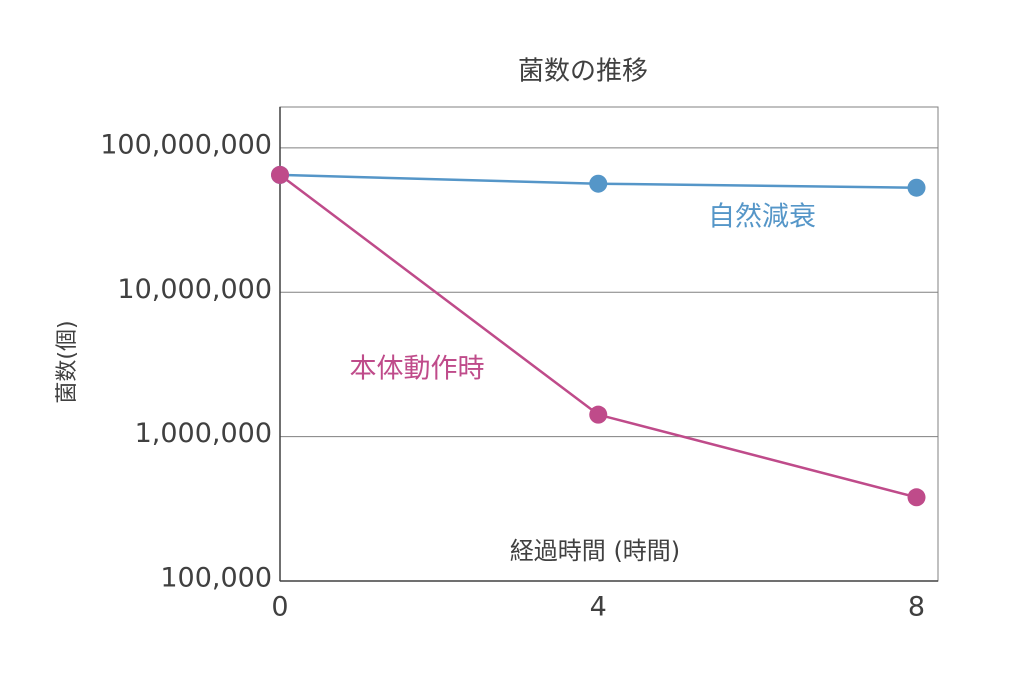  I want to click on y-tick-label: 10,000,000, so click(194, 289).